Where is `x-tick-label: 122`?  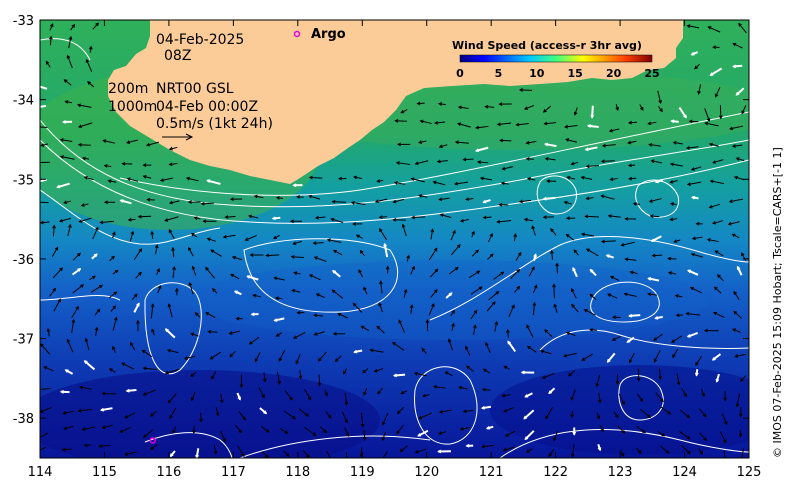
x-tick-label: 122 is located at coordinates (555, 472).